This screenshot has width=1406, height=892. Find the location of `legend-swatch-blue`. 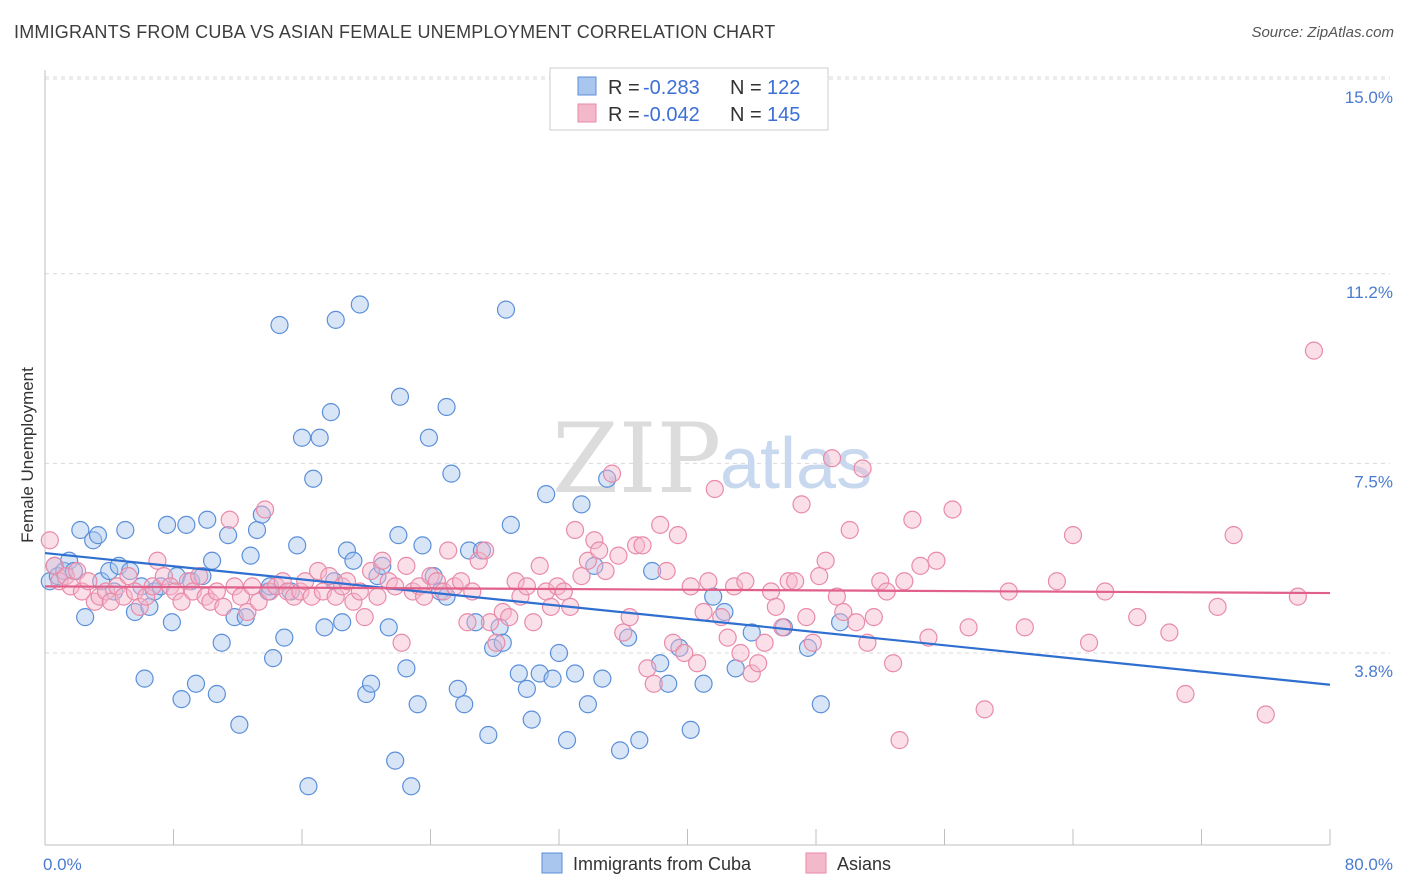

legend-swatch-blue is located at coordinates (587, 86).